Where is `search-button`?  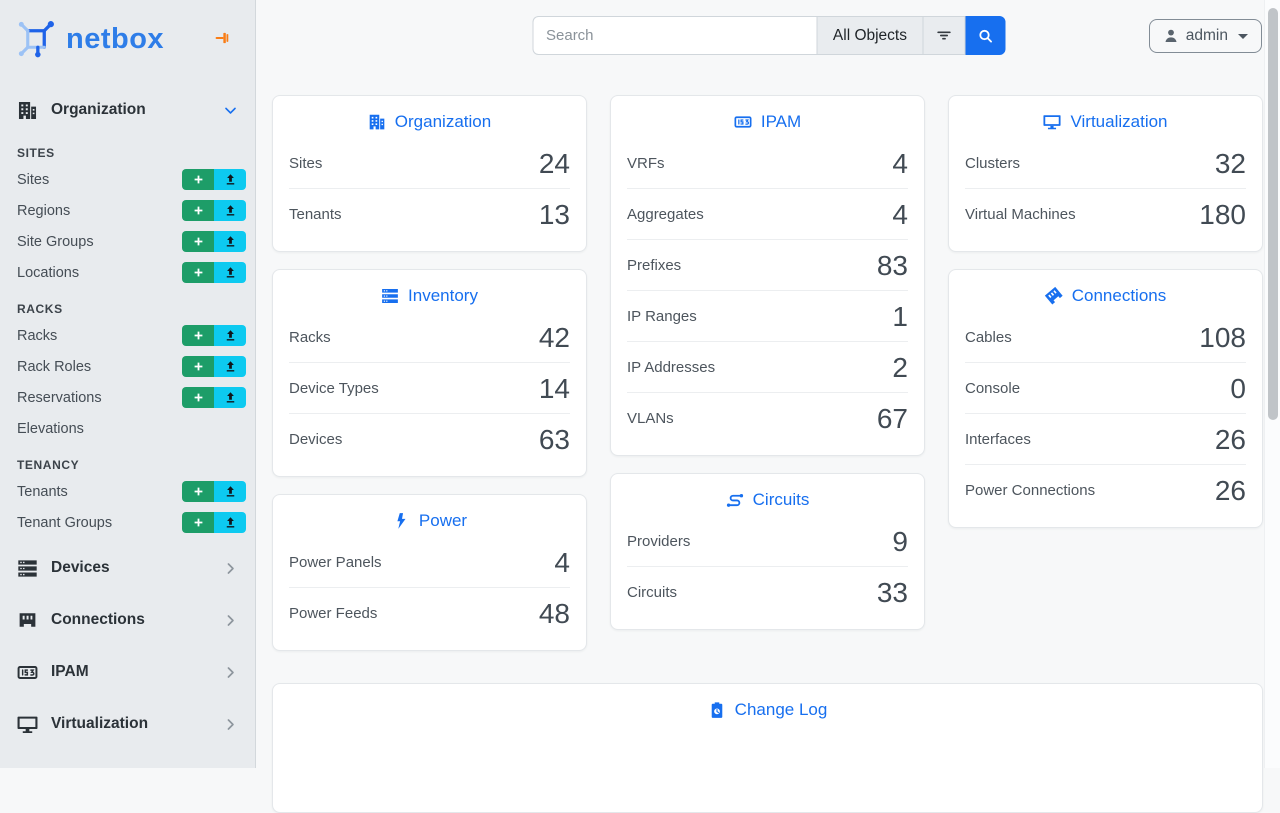
search-button is located at coordinates (985, 35).